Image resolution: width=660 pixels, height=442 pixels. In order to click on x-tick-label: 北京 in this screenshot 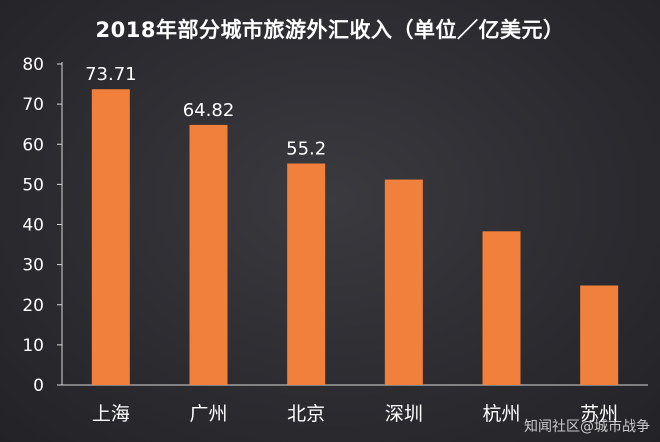, I will do `click(306, 414)`.